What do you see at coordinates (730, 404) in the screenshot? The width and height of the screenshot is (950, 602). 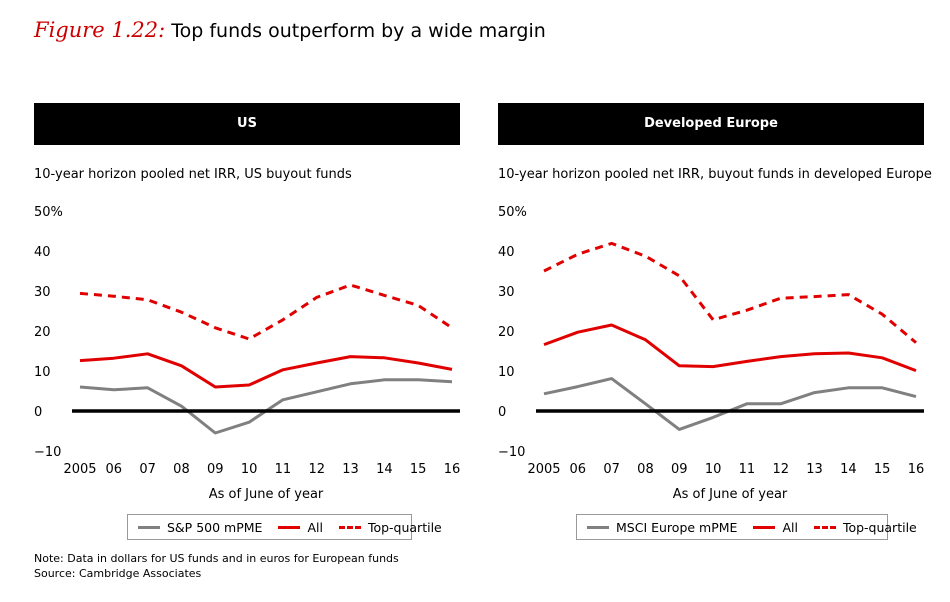 I see `series-line-msci-europe-mpme` at bounding box center [730, 404].